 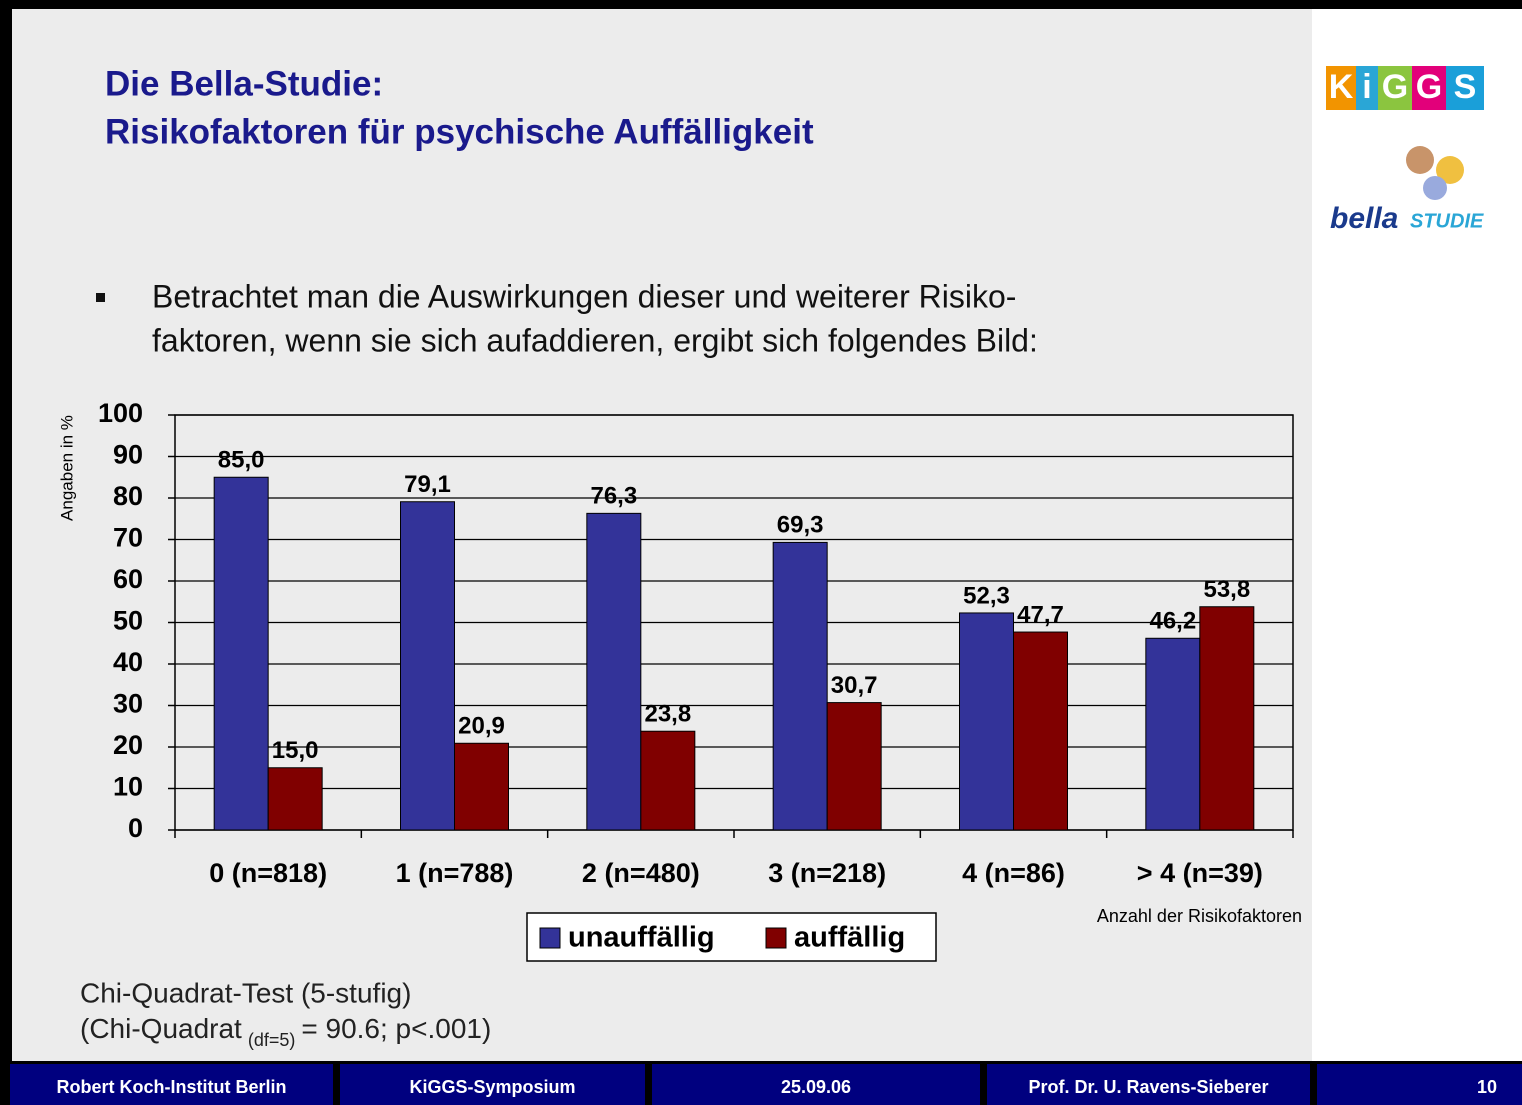 I want to click on kiggs-logo: K i G G S, so click(x=1405, y=88).